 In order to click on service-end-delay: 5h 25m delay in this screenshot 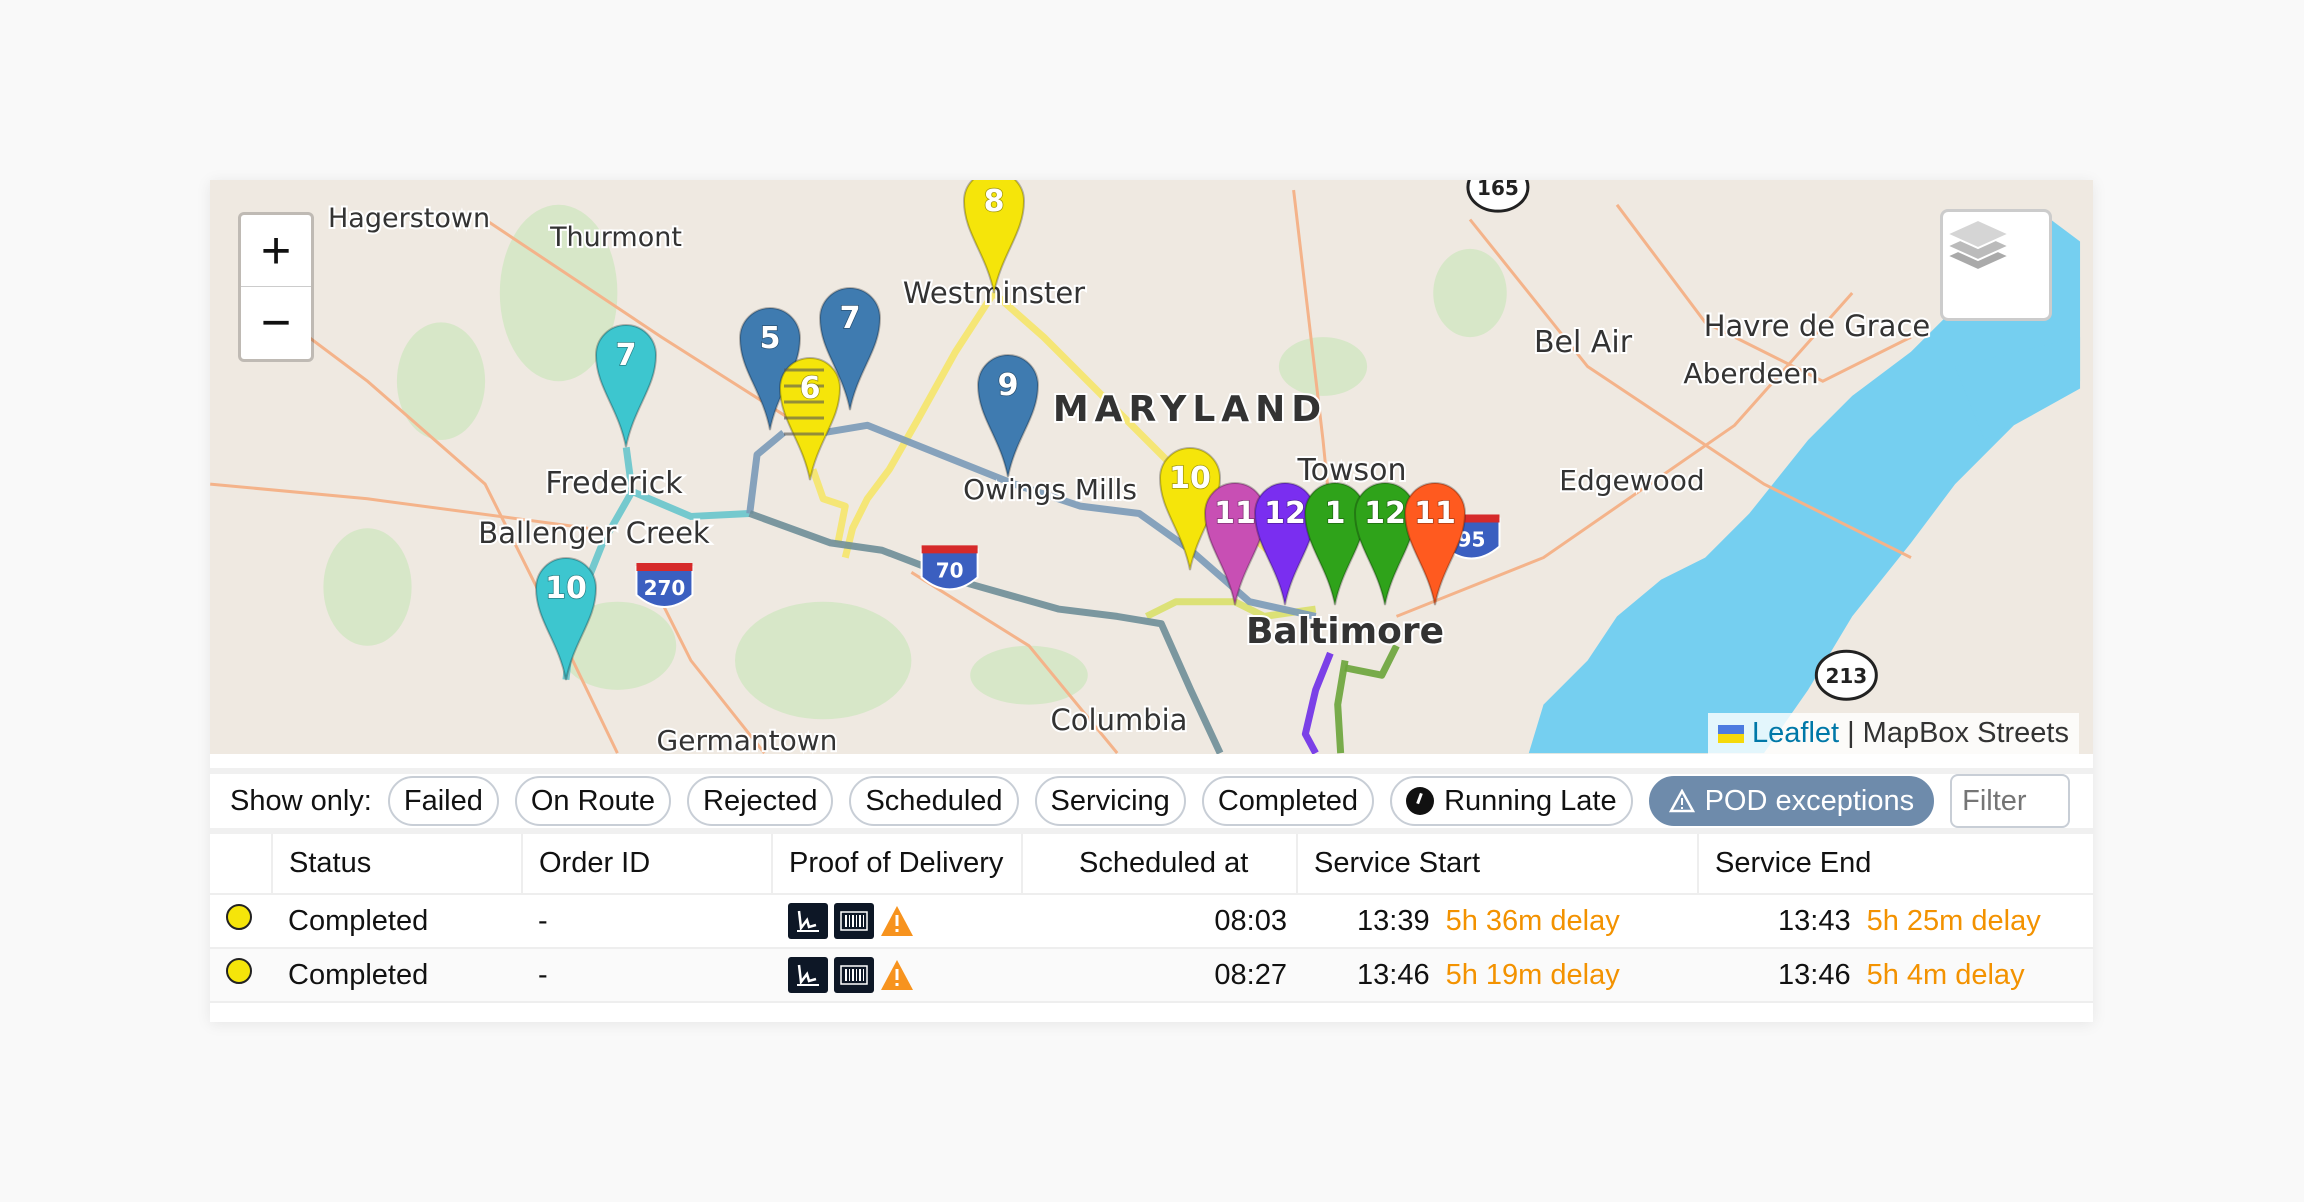, I will do `click(1953, 920)`.